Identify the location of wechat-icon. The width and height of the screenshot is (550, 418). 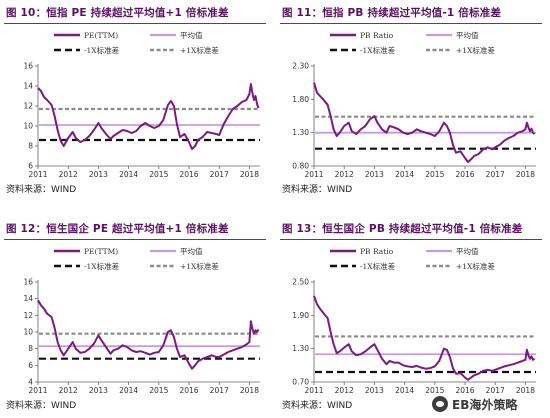
(440, 404).